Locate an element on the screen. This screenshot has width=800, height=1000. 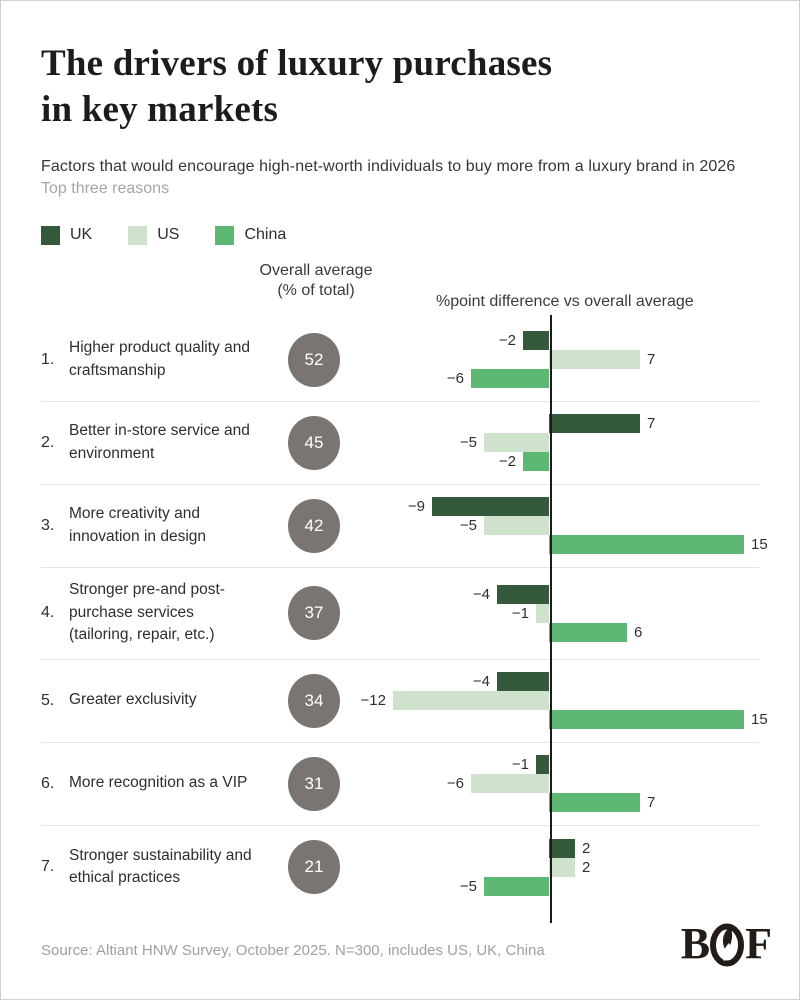
legend-label: China is located at coordinates (265, 234).